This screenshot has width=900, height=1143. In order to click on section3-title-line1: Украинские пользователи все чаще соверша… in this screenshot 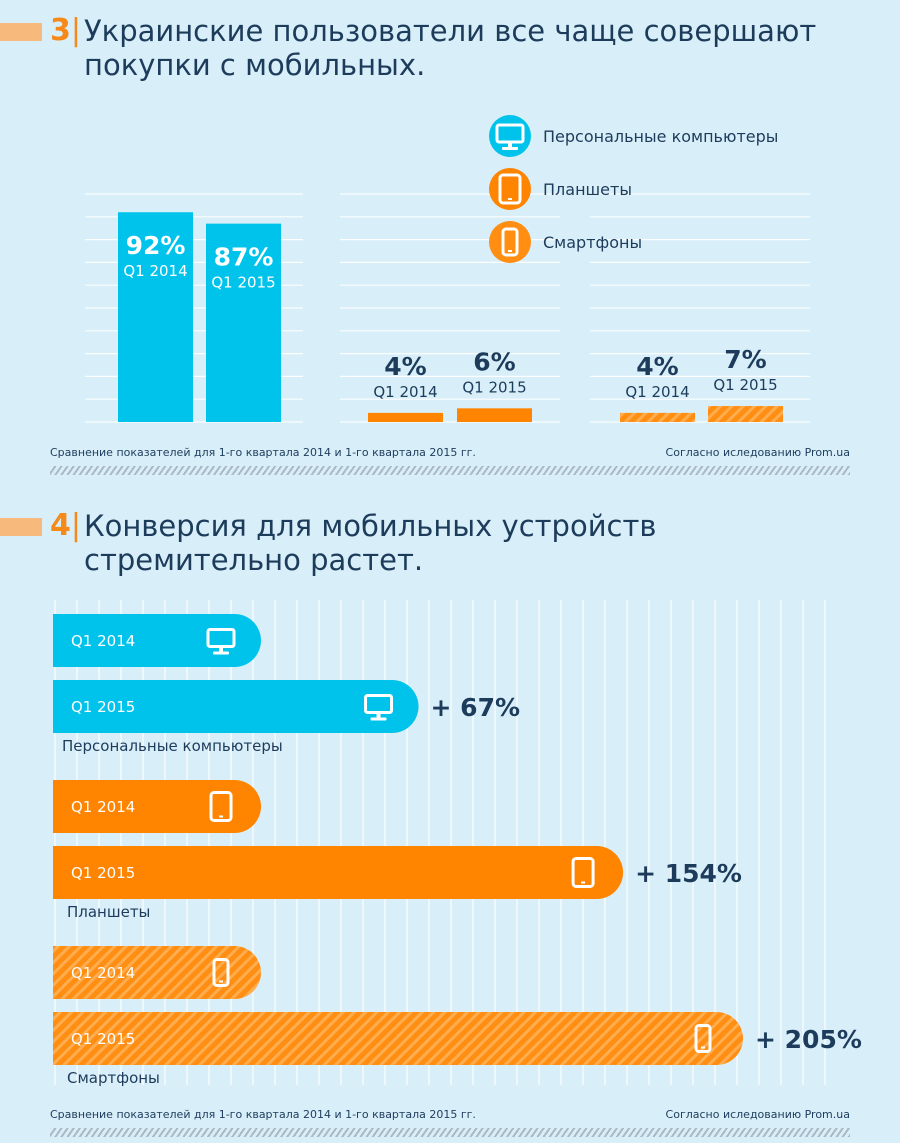, I will do `click(450, 31)`.